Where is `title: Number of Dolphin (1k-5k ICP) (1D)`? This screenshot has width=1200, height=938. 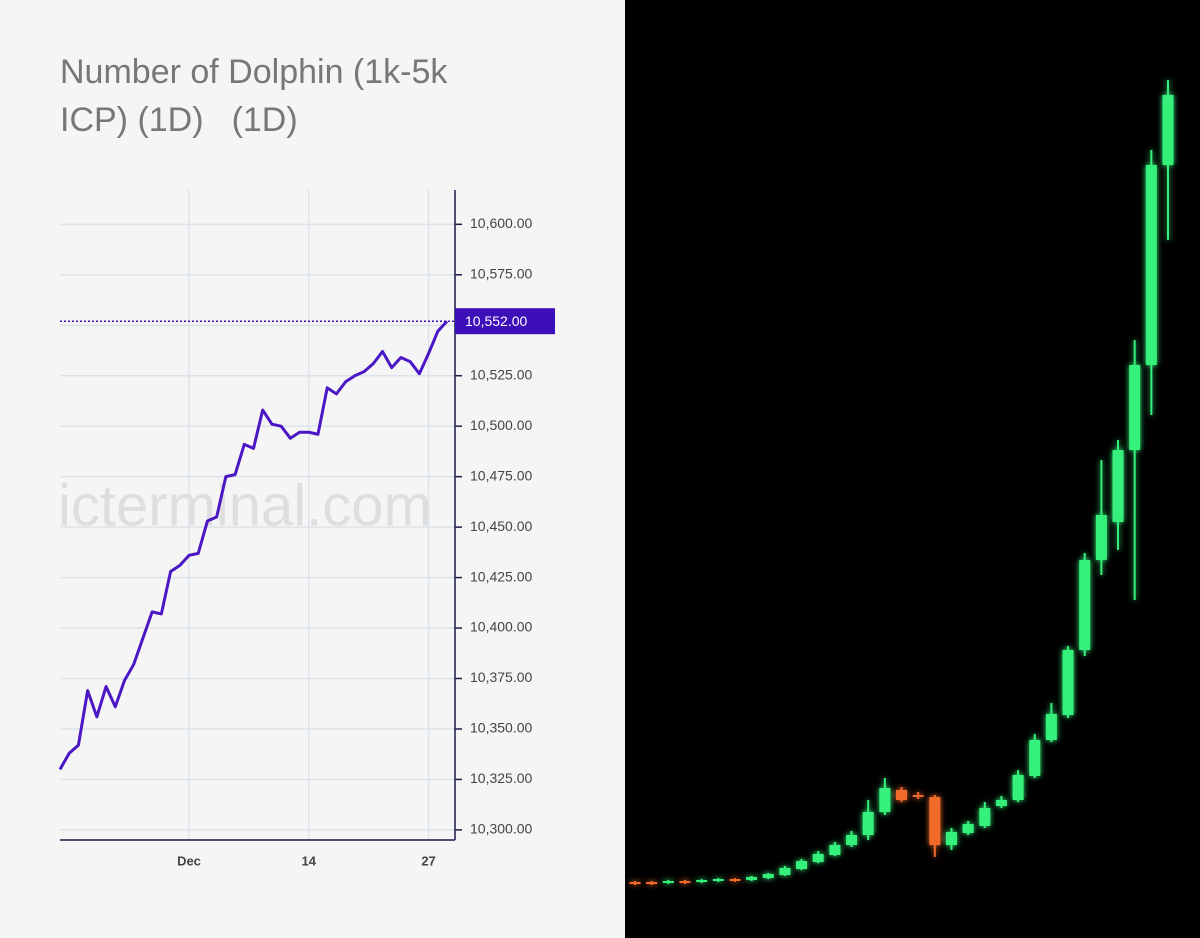 title: Number of Dolphin (1k-5k ICP) (1D) is located at coordinates (254, 96).